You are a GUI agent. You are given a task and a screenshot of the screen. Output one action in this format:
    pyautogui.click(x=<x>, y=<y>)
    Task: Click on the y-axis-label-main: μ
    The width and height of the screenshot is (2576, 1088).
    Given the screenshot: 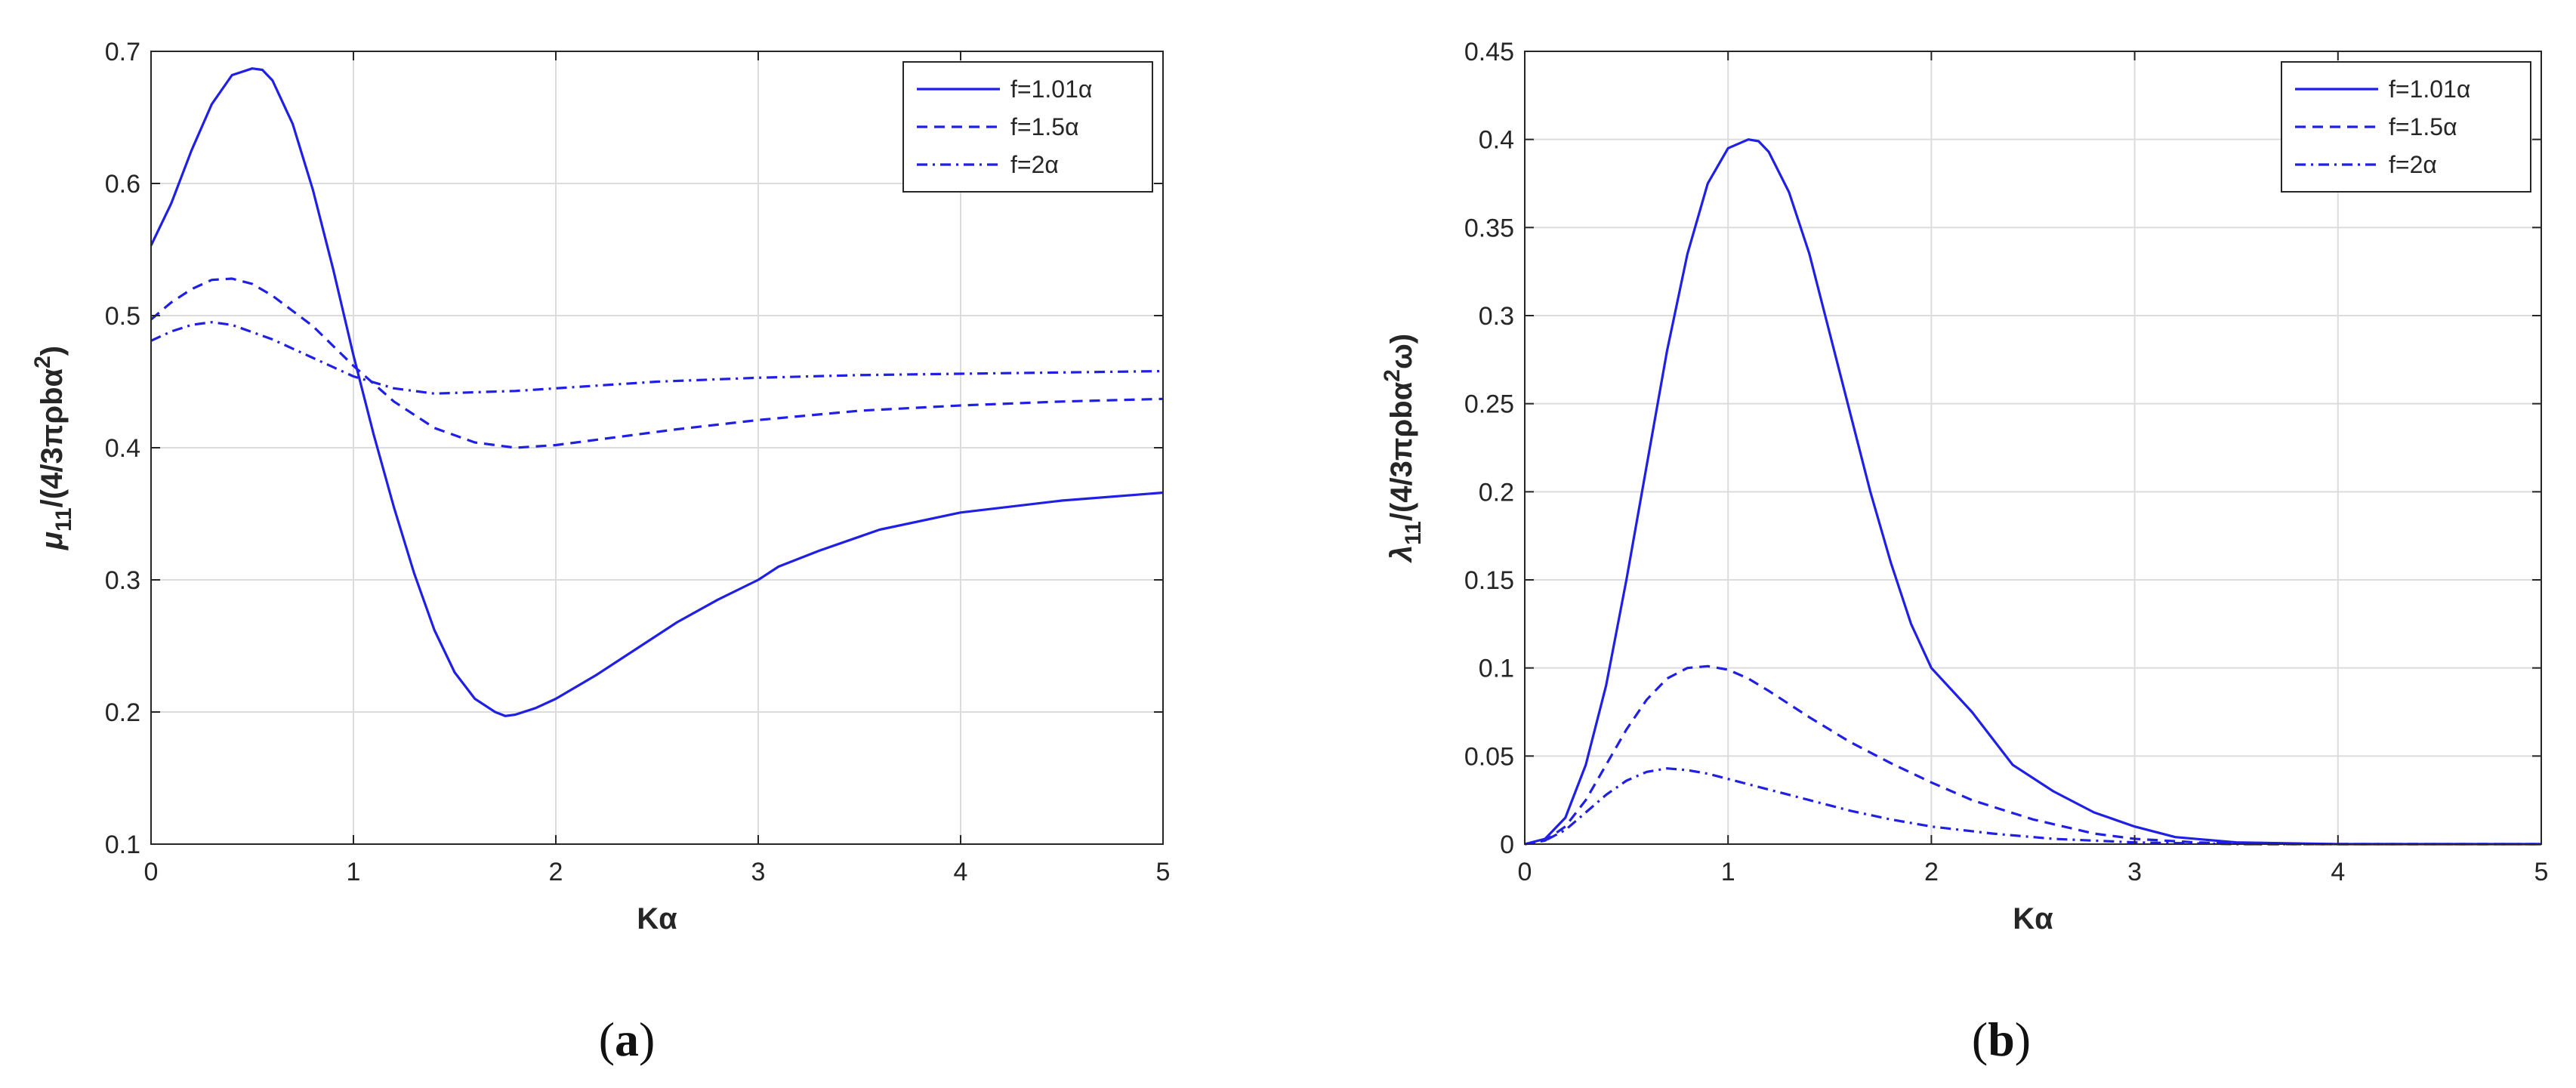 What is the action you would take?
    pyautogui.click(x=52, y=541)
    